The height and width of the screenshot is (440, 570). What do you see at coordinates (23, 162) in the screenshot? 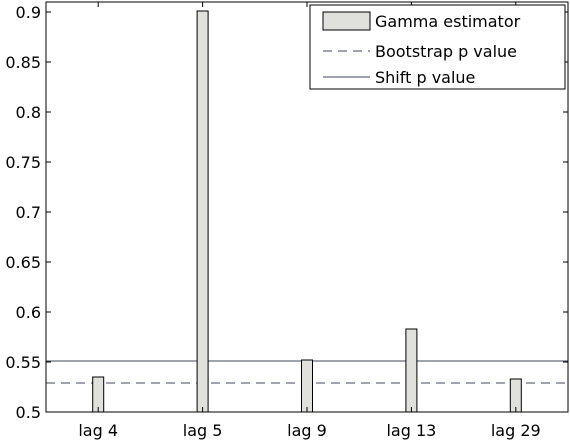
I see `y-tick-label: 0.75` at bounding box center [23, 162].